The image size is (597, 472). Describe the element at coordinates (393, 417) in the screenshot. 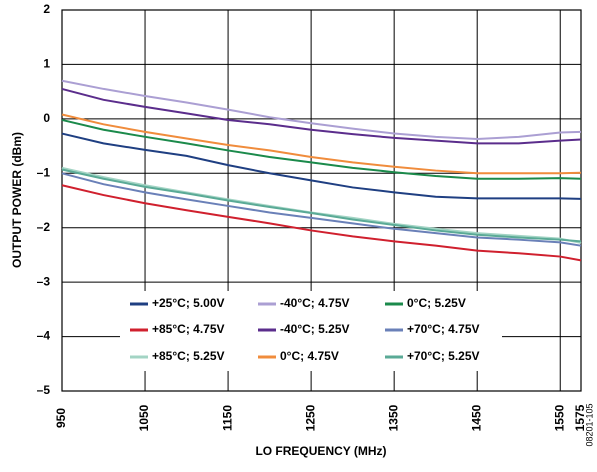

I see `x-tick-label: 1350` at that location.